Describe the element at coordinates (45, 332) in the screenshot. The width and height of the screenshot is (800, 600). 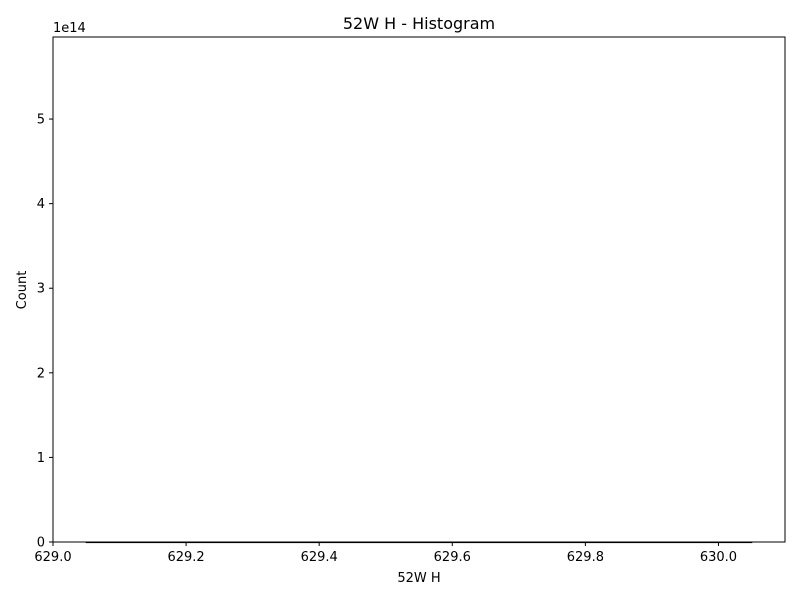
I see `y-axis-ticks: 0 1 2 3 4 5` at that location.